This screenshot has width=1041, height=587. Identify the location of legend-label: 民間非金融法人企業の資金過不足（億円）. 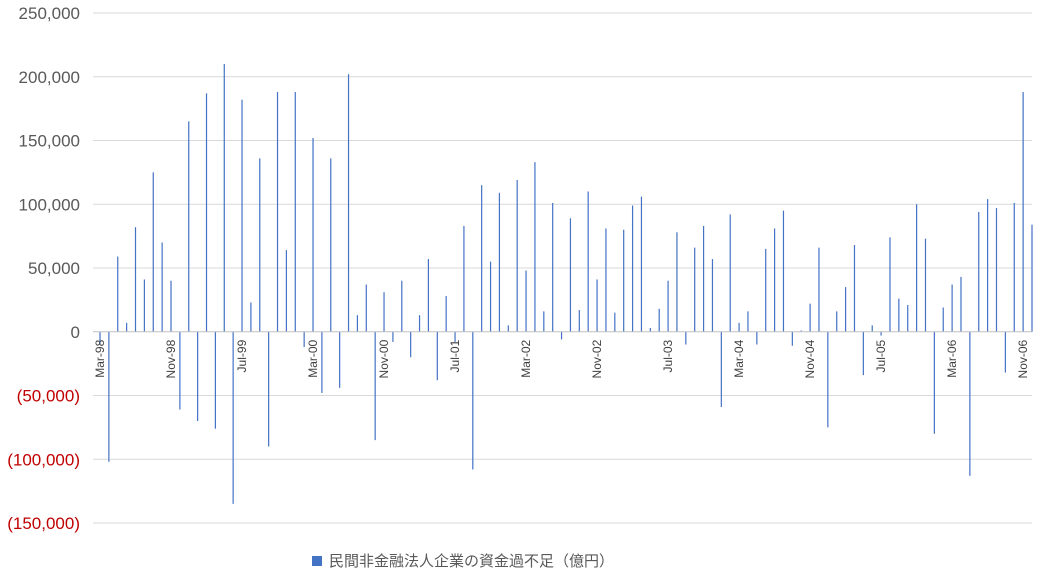
(471, 561).